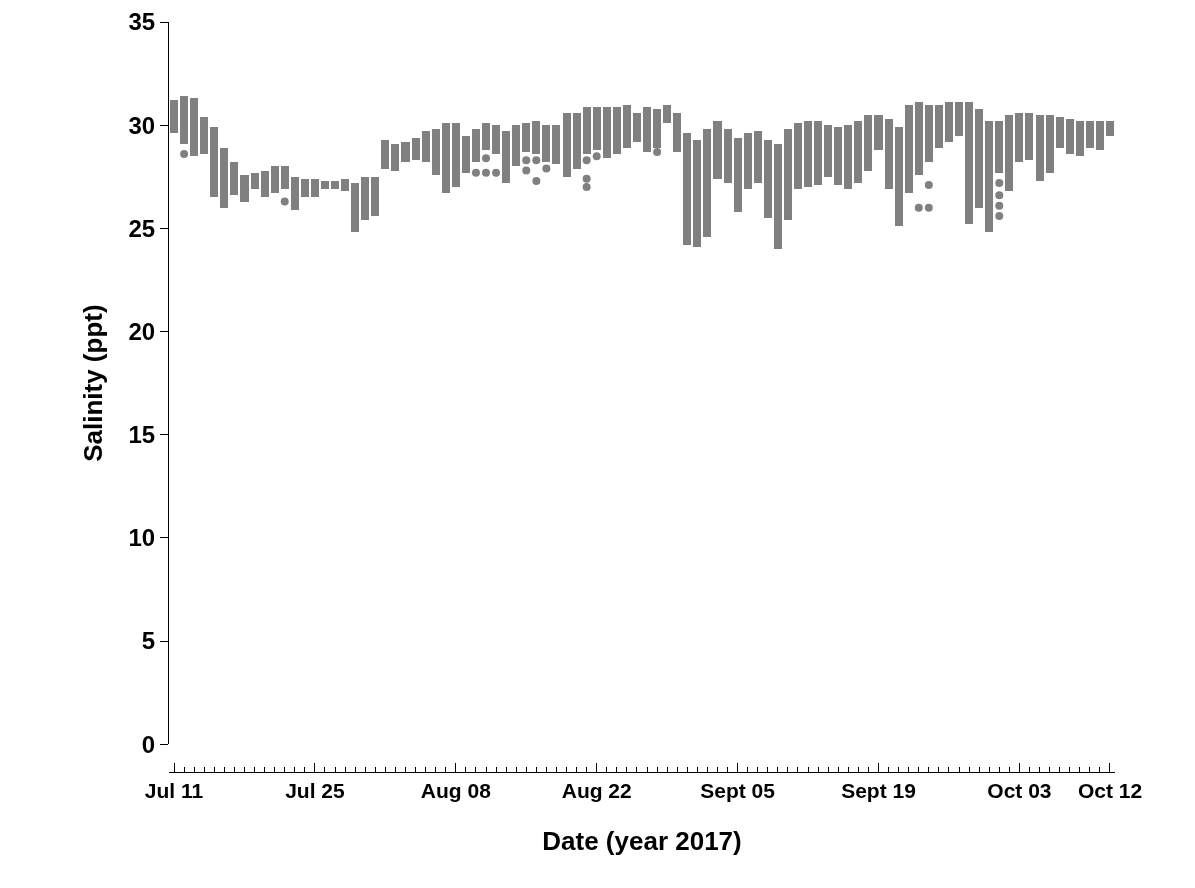 Image resolution: width=1195 pixels, height=888 pixels. What do you see at coordinates (142, 125) in the screenshot?
I see `y-tick-label: 30` at bounding box center [142, 125].